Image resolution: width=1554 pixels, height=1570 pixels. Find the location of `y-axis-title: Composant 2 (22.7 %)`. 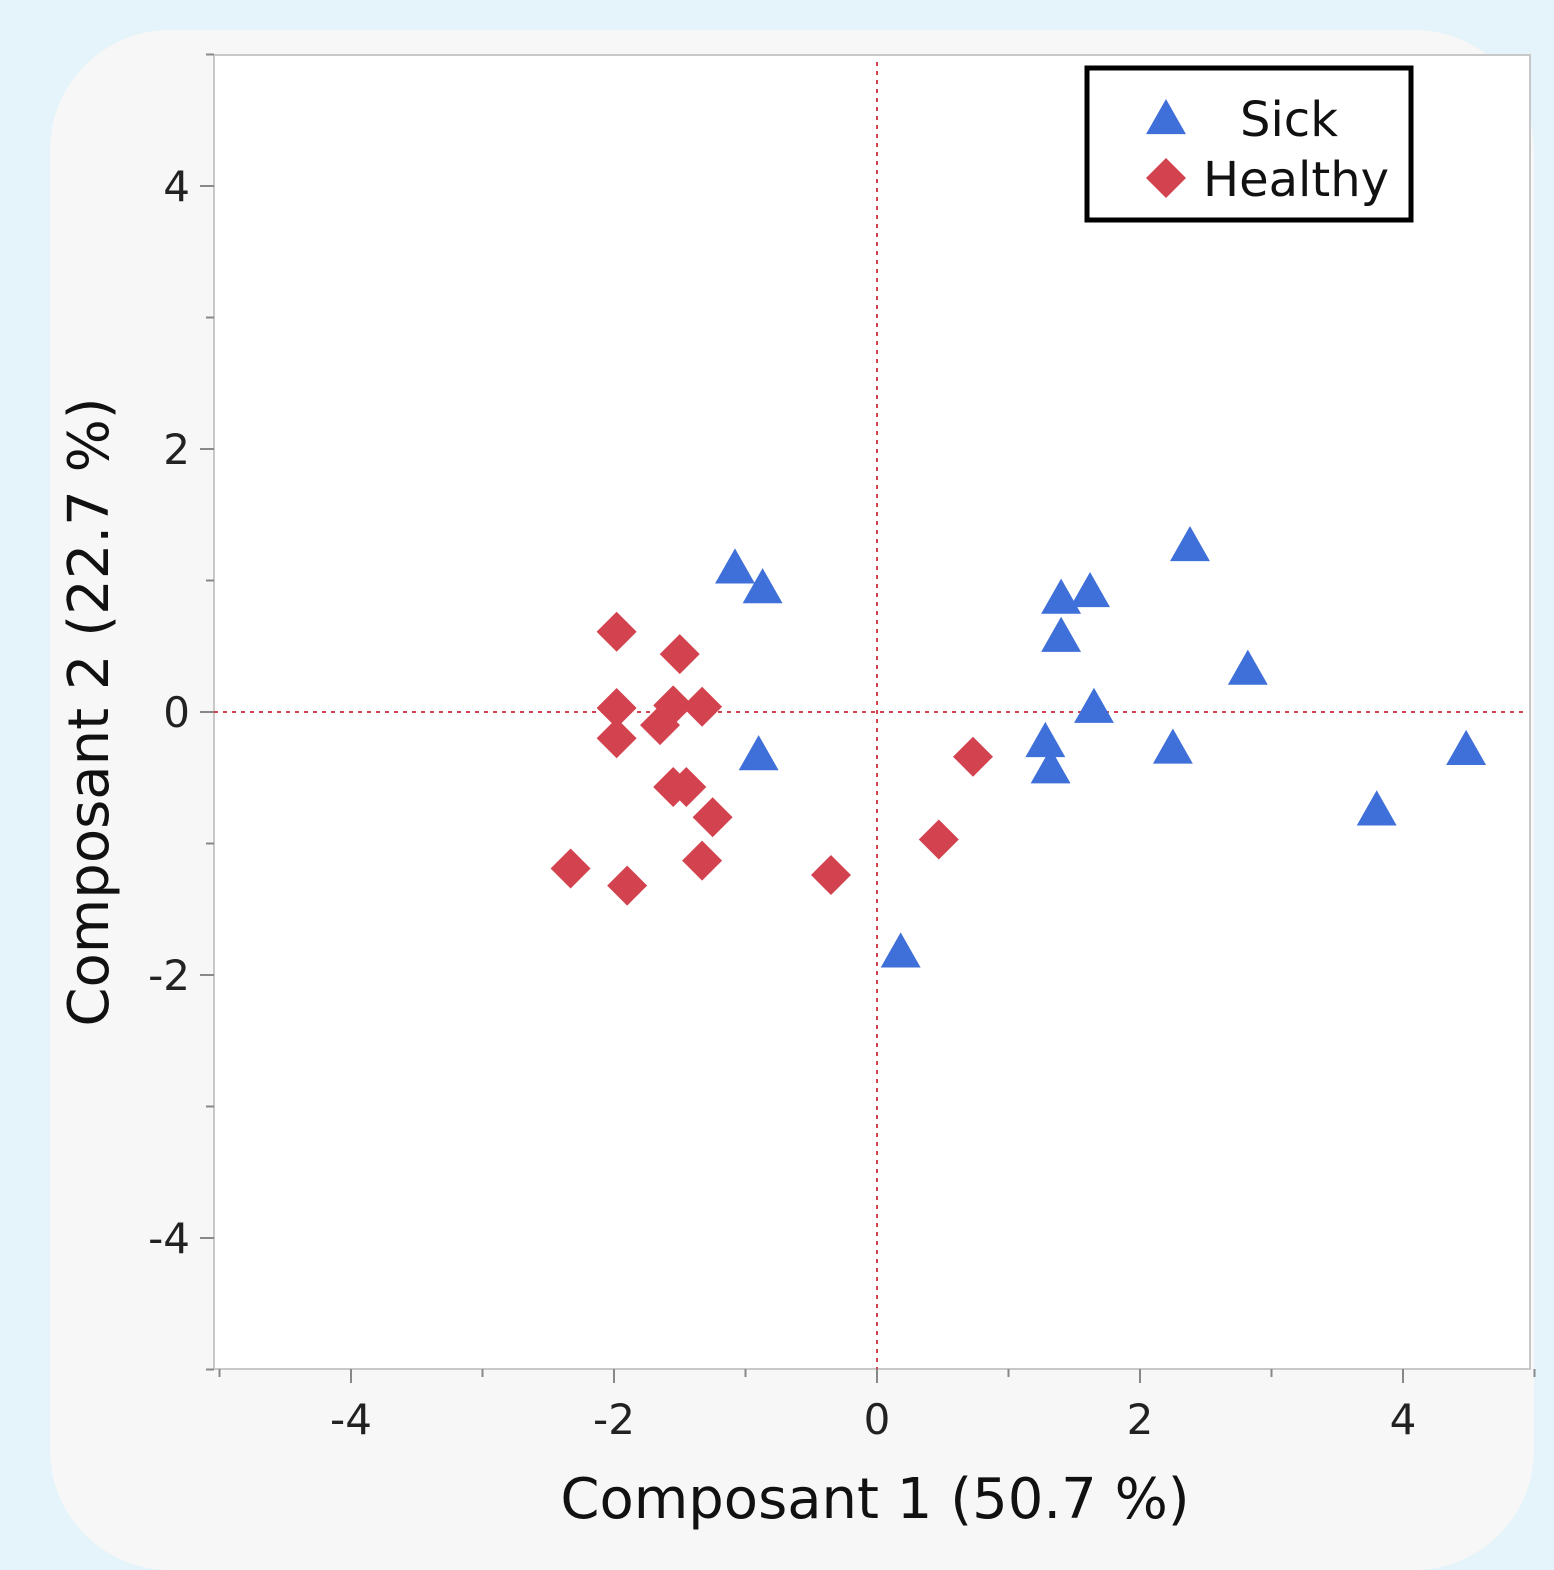

y-axis-title: Composant 2 (22.7 %) is located at coordinates (89, 711).